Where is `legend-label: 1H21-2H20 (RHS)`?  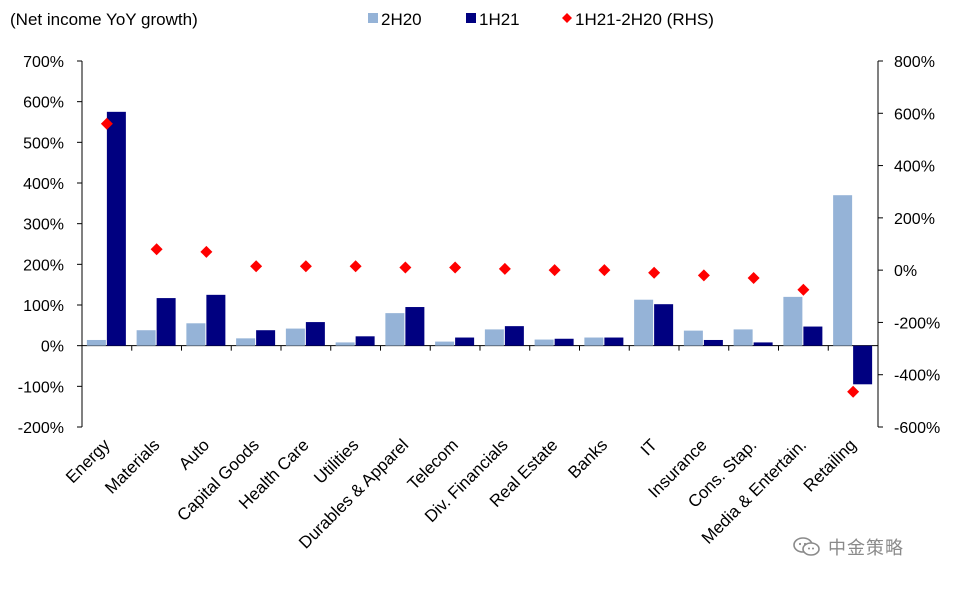 legend-label: 1H21-2H20 (RHS) is located at coordinates (644, 19).